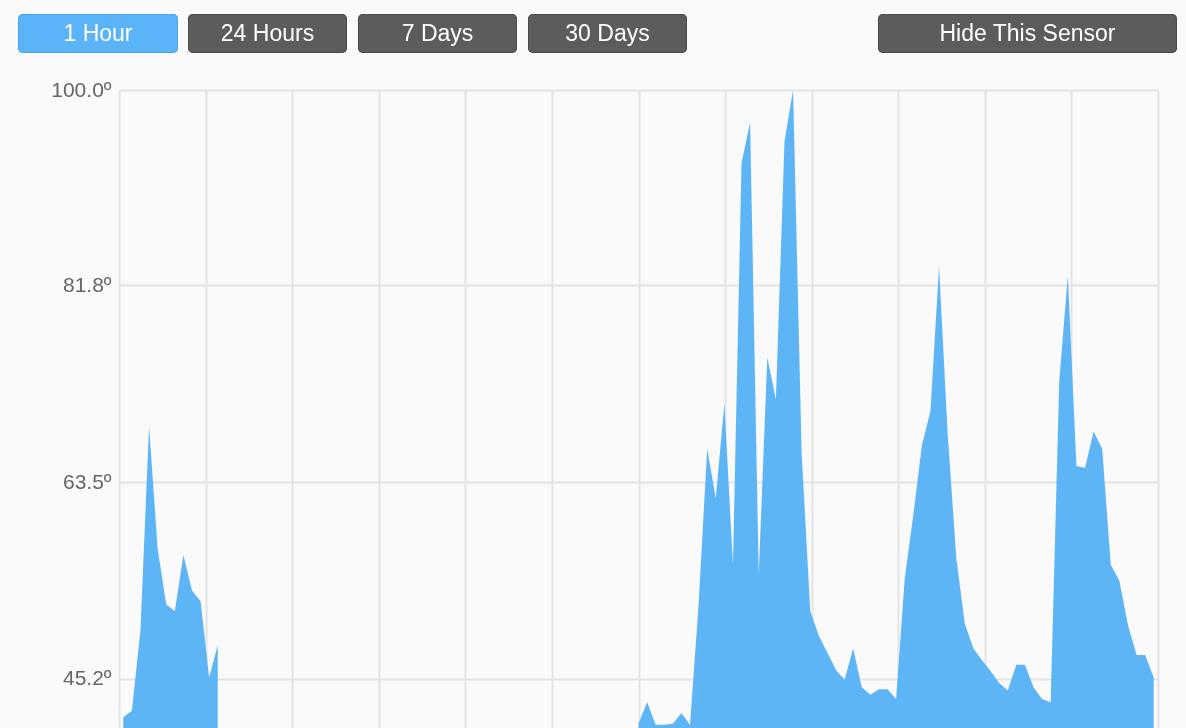  Describe the element at coordinates (87, 678) in the screenshot. I see `y-tick-label: 45.2º` at that location.